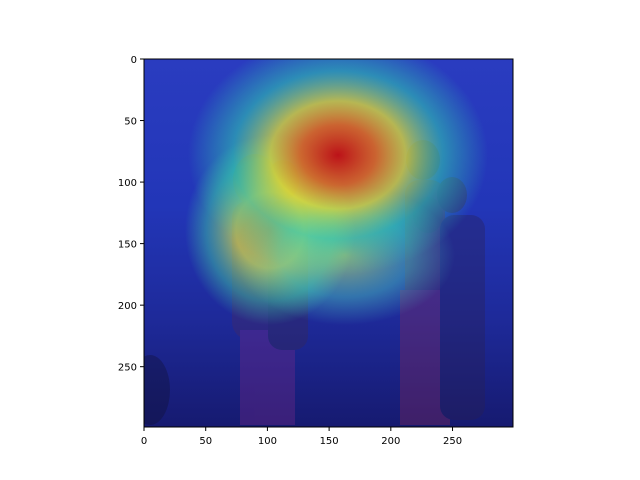 Image resolution: width=640 pixels, height=480 pixels. Describe the element at coordinates (127, 368) in the screenshot. I see `y-tick-label: 250` at that location.